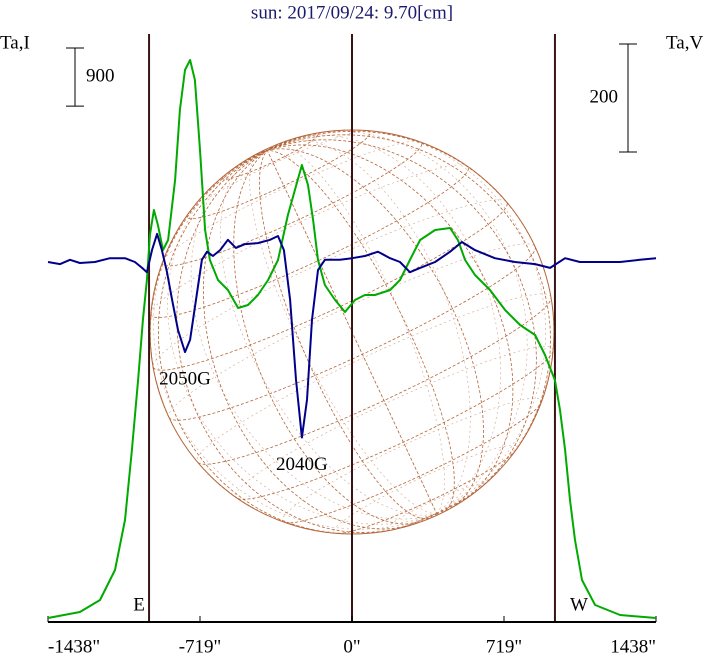 The width and height of the screenshot is (708, 662). What do you see at coordinates (504, 646) in the screenshot?
I see `x-tick-label: 719"` at bounding box center [504, 646].